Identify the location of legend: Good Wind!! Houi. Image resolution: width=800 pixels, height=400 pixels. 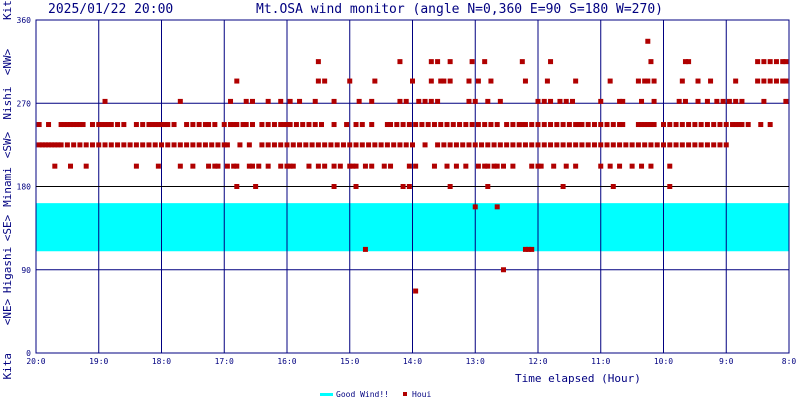
(375, 394).